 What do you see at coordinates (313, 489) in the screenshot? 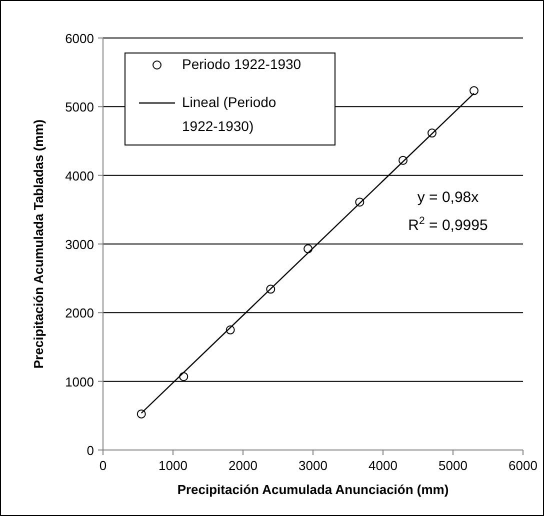
I see `x-axis-title: Precipitación Acumulada Anunciación (mm)` at bounding box center [313, 489].